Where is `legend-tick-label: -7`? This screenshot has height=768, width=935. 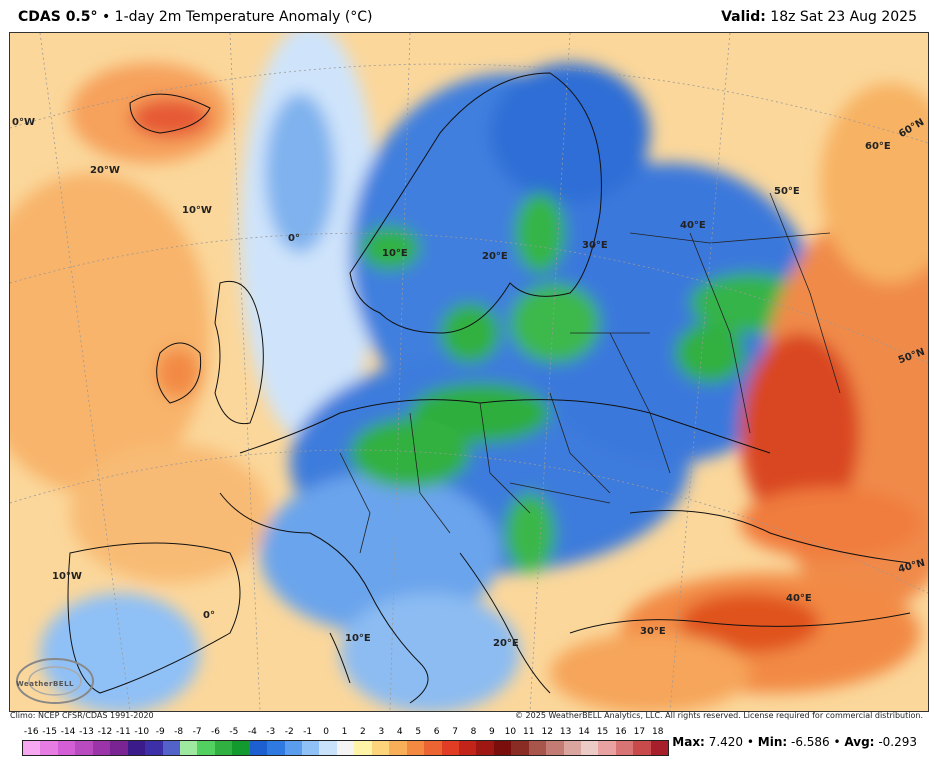 legend-tick-label: -7 is located at coordinates (197, 732).